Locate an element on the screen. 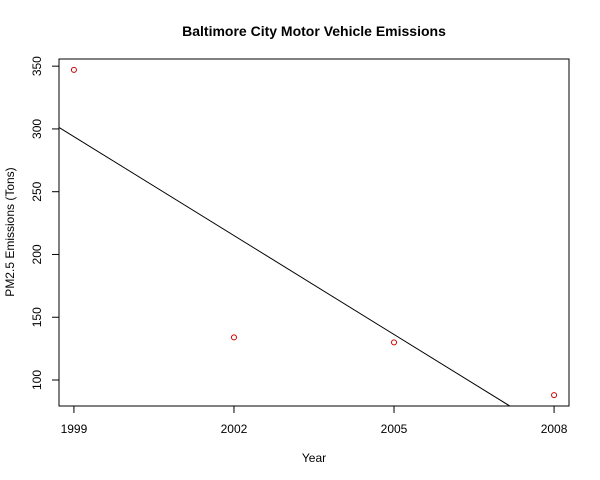  y-tick-label: 250 is located at coordinates (37, 191).